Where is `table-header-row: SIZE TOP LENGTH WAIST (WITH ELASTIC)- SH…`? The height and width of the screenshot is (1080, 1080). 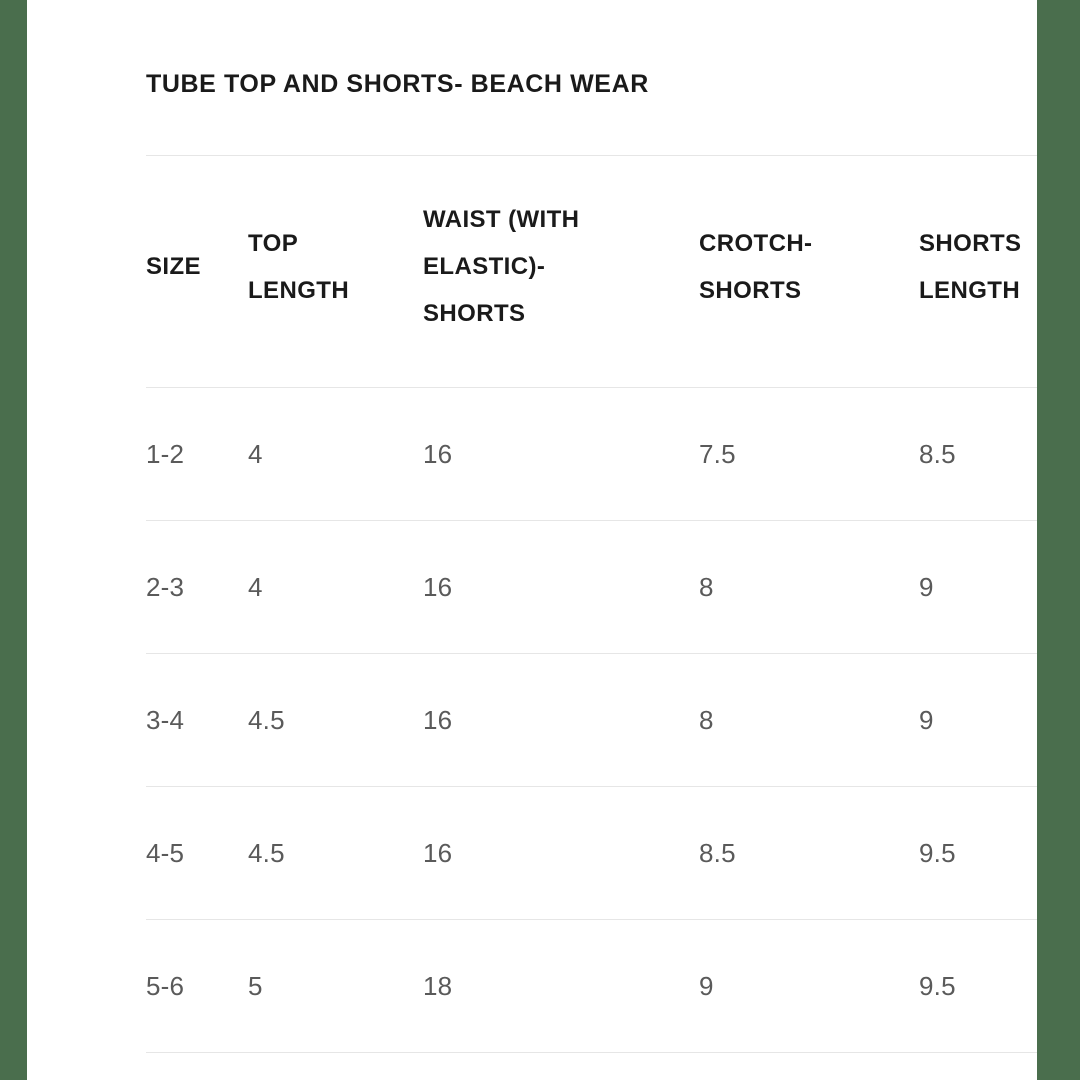
table-header-row: SIZE TOP LENGTH WAIST (WITH ELASTIC)- SH… is located at coordinates (591, 276).